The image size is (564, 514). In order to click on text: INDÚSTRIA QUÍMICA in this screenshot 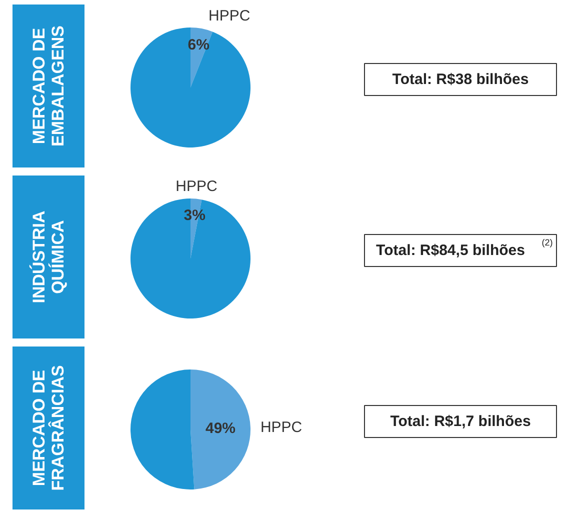, I will do `click(48, 257)`.